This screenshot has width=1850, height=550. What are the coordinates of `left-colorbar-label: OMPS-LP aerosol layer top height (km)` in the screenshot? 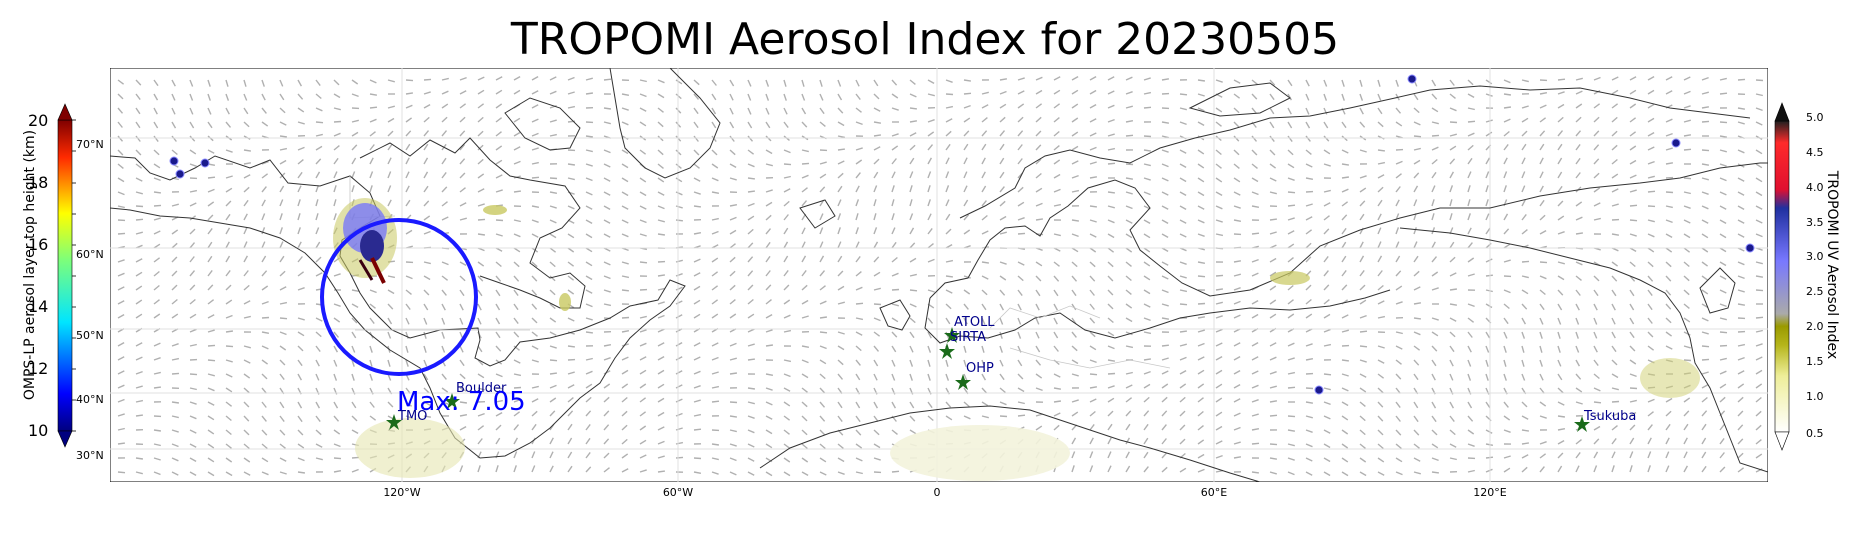 It's located at (30, 265).